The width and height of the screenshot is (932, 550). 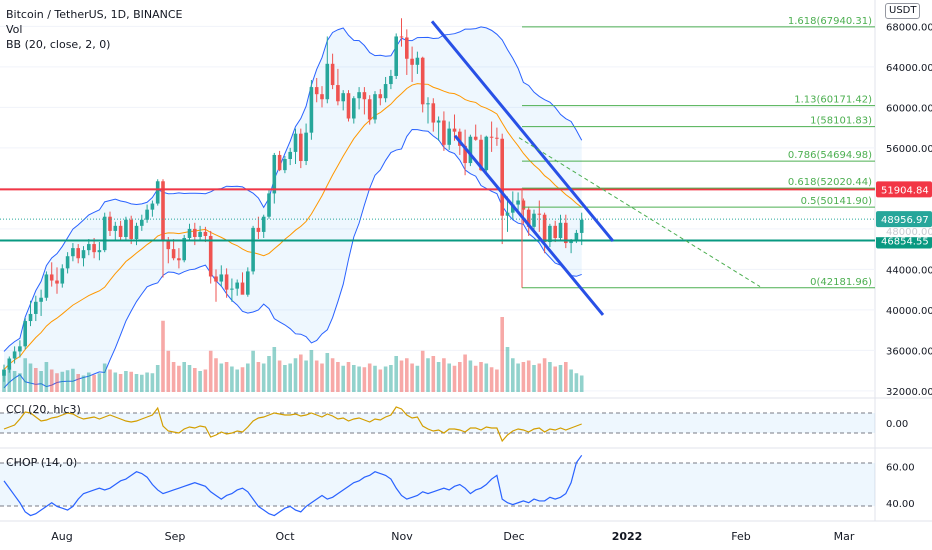 What do you see at coordinates (905, 241) in the screenshot?
I see `horizontal-level-label: 46854.55` at bounding box center [905, 241].